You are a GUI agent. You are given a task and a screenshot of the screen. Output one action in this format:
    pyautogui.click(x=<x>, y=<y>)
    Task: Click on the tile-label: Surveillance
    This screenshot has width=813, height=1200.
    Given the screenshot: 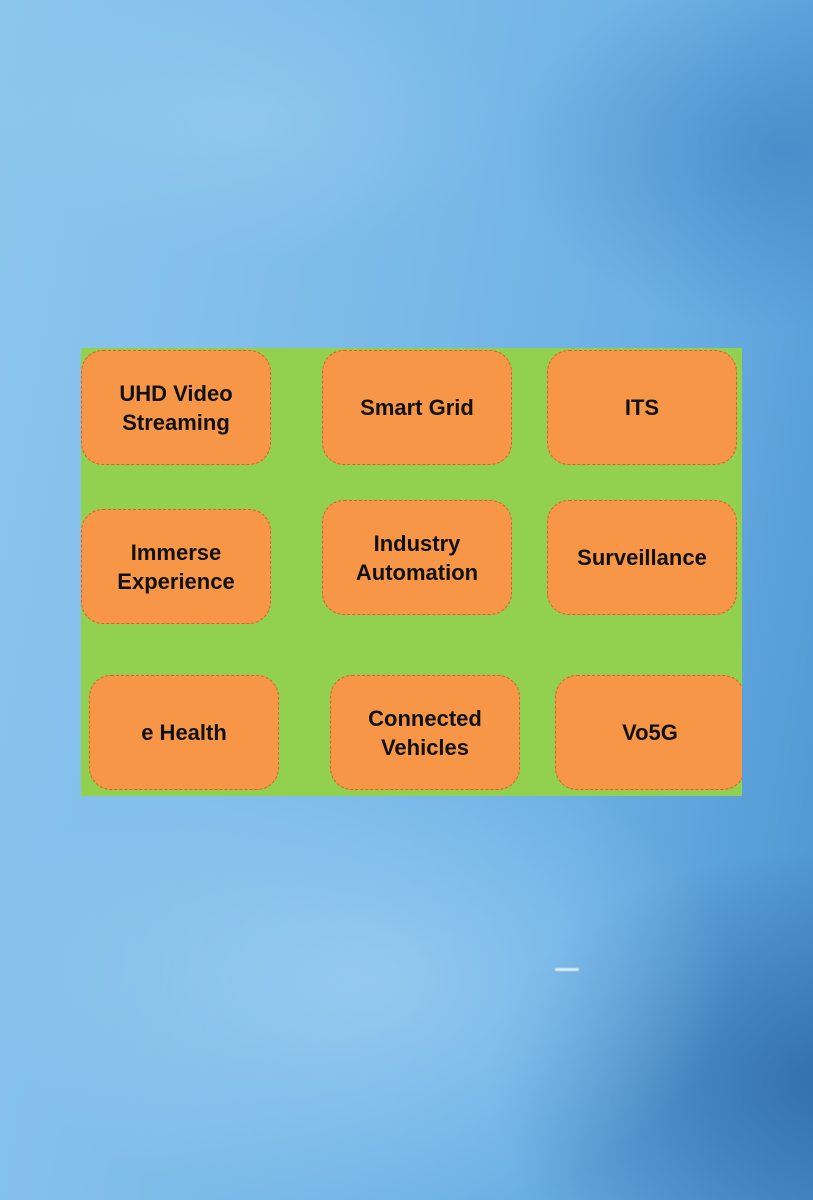 What is the action you would take?
    pyautogui.click(x=642, y=557)
    